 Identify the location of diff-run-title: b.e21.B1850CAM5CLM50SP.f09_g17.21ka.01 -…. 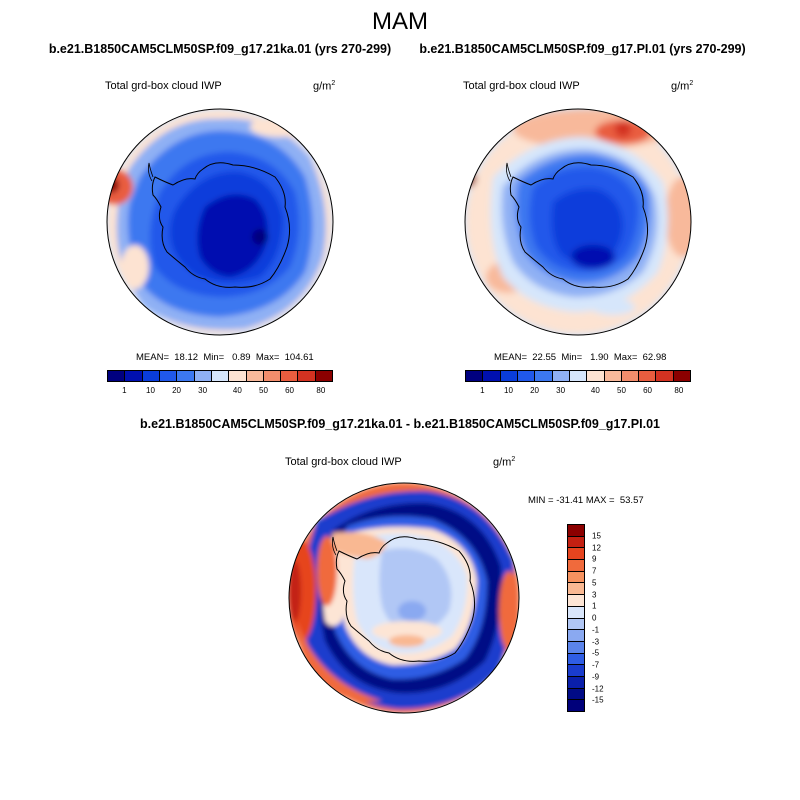
(400, 424).